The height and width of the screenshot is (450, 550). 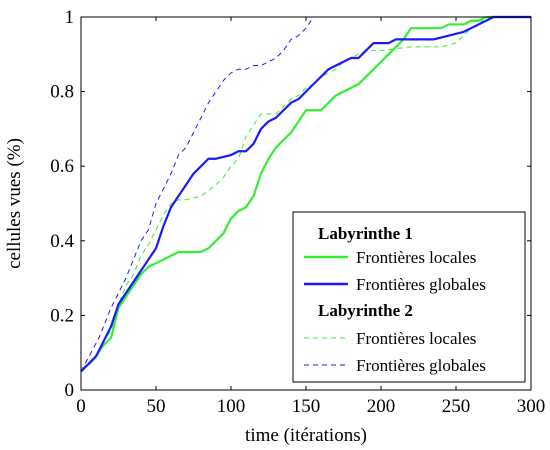 What do you see at coordinates (62, 241) in the screenshot?
I see `y-tick-label: 0.4` at bounding box center [62, 241].